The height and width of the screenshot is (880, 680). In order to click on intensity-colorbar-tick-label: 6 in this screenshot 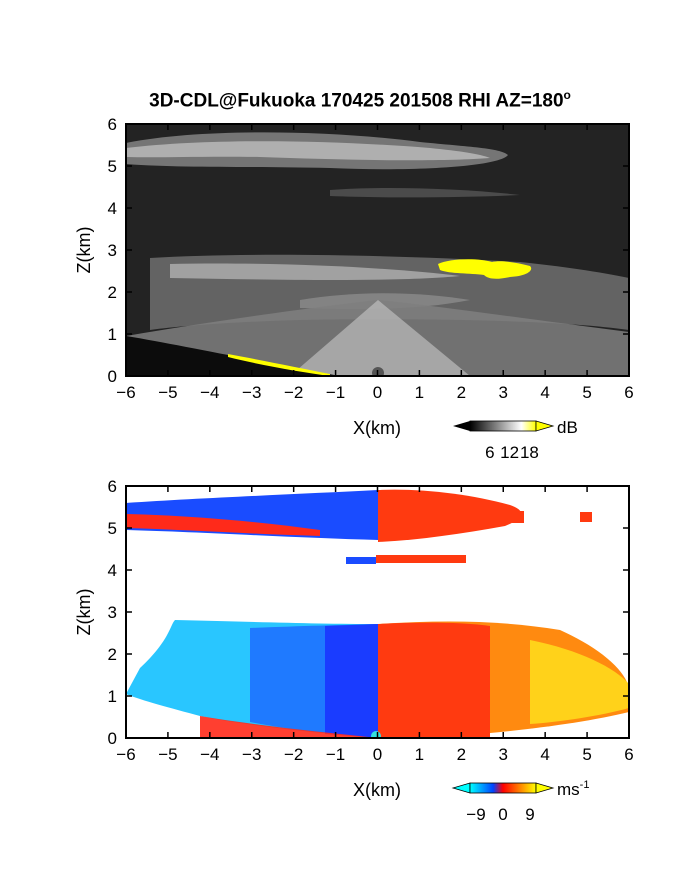, I will do `click(489, 452)`.